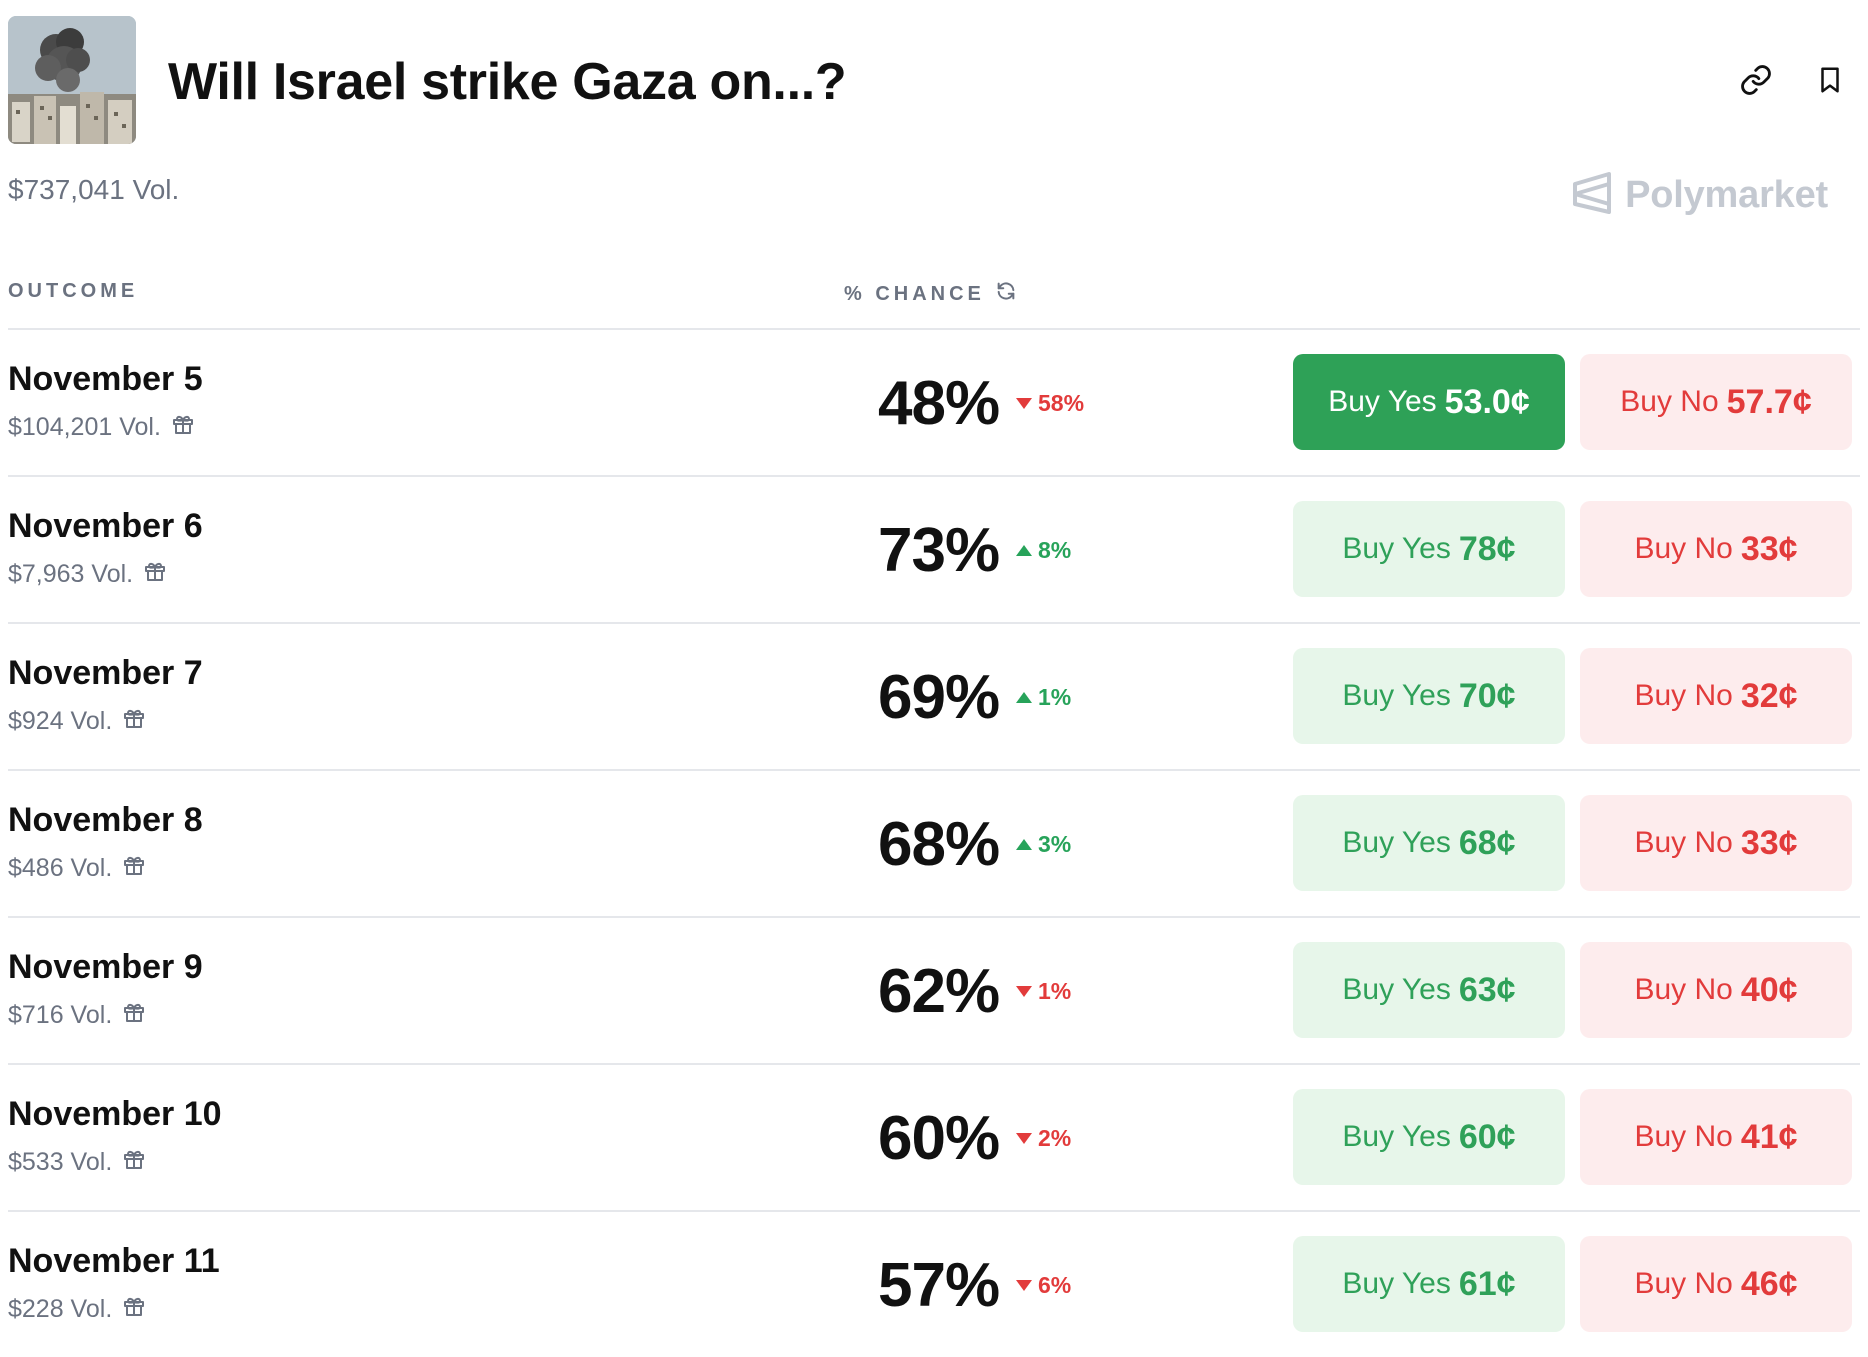 Image resolution: width=1868 pixels, height=1357 pixels. Describe the element at coordinates (94, 189) in the screenshot. I see `total-volume: $737,041 Vol.` at that location.